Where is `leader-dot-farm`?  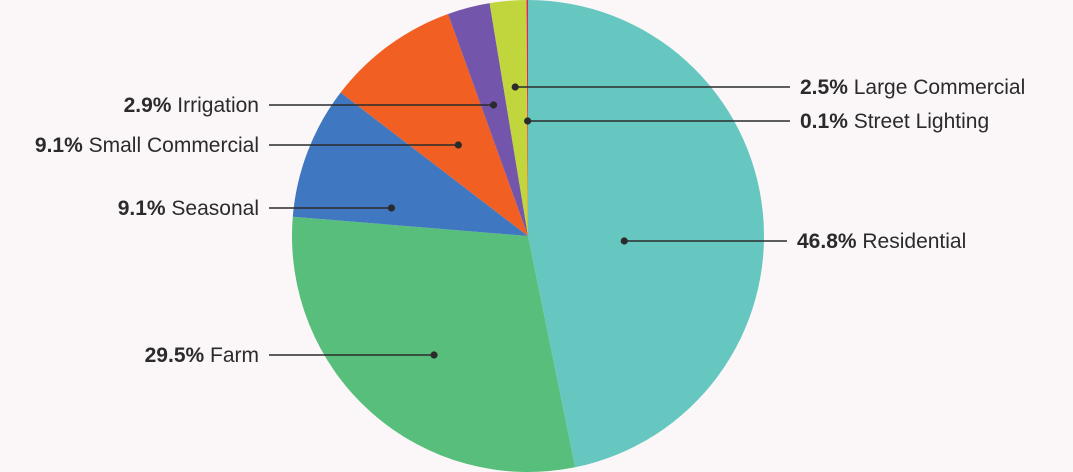
leader-dot-farm is located at coordinates (434, 355).